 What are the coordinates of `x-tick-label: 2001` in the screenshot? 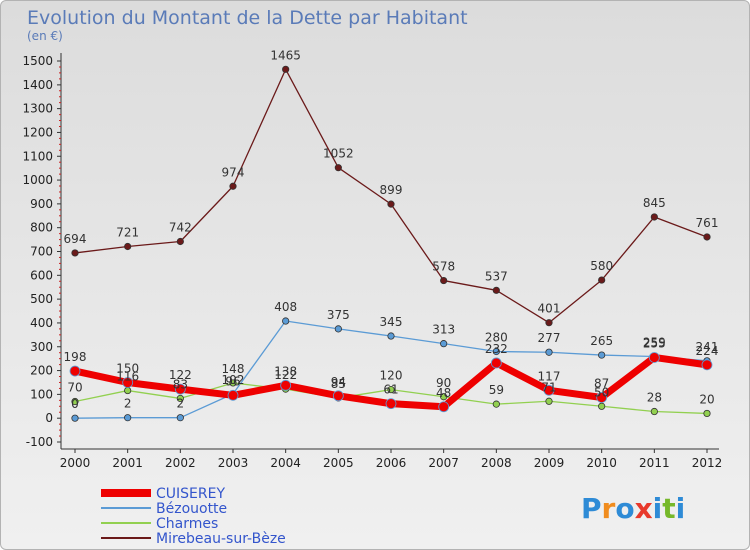 It's located at (127, 463).